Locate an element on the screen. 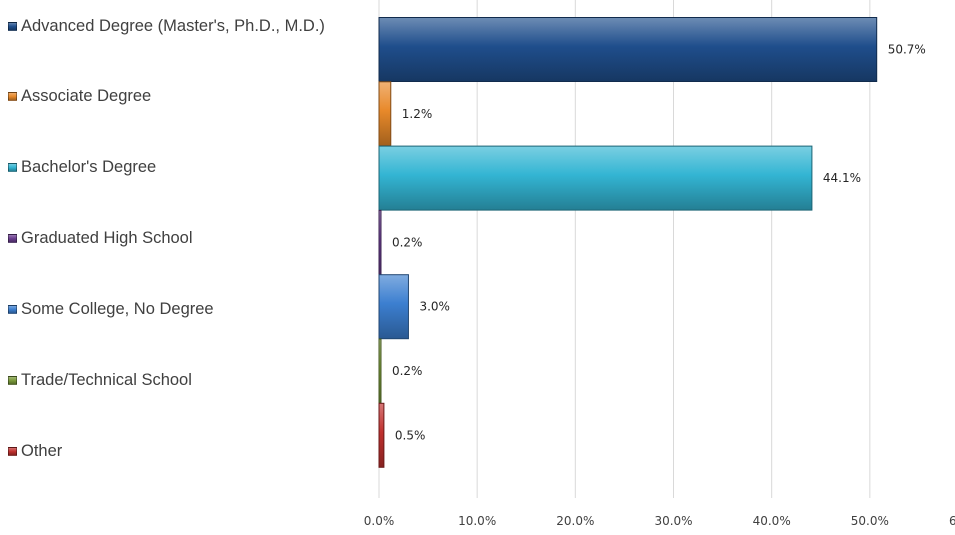 The height and width of the screenshot is (535, 955). legend-label: Other is located at coordinates (42, 450).